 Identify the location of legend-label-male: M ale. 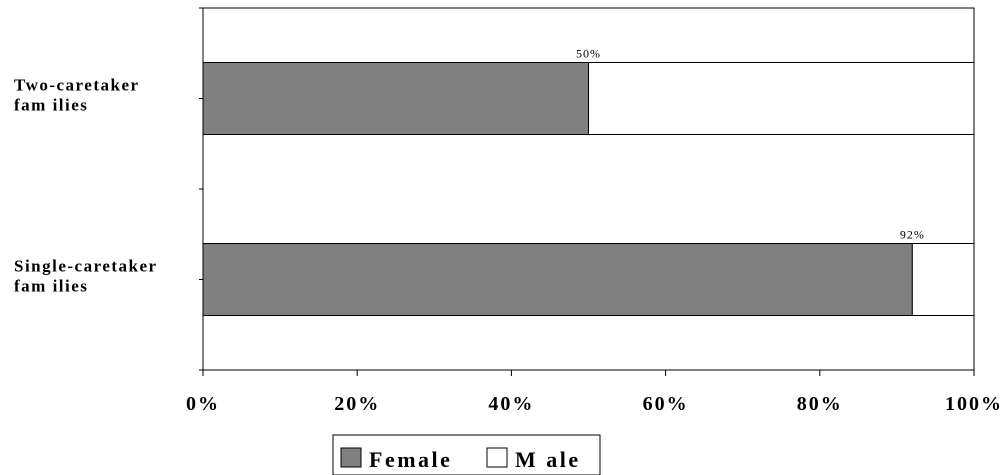
(548, 459).